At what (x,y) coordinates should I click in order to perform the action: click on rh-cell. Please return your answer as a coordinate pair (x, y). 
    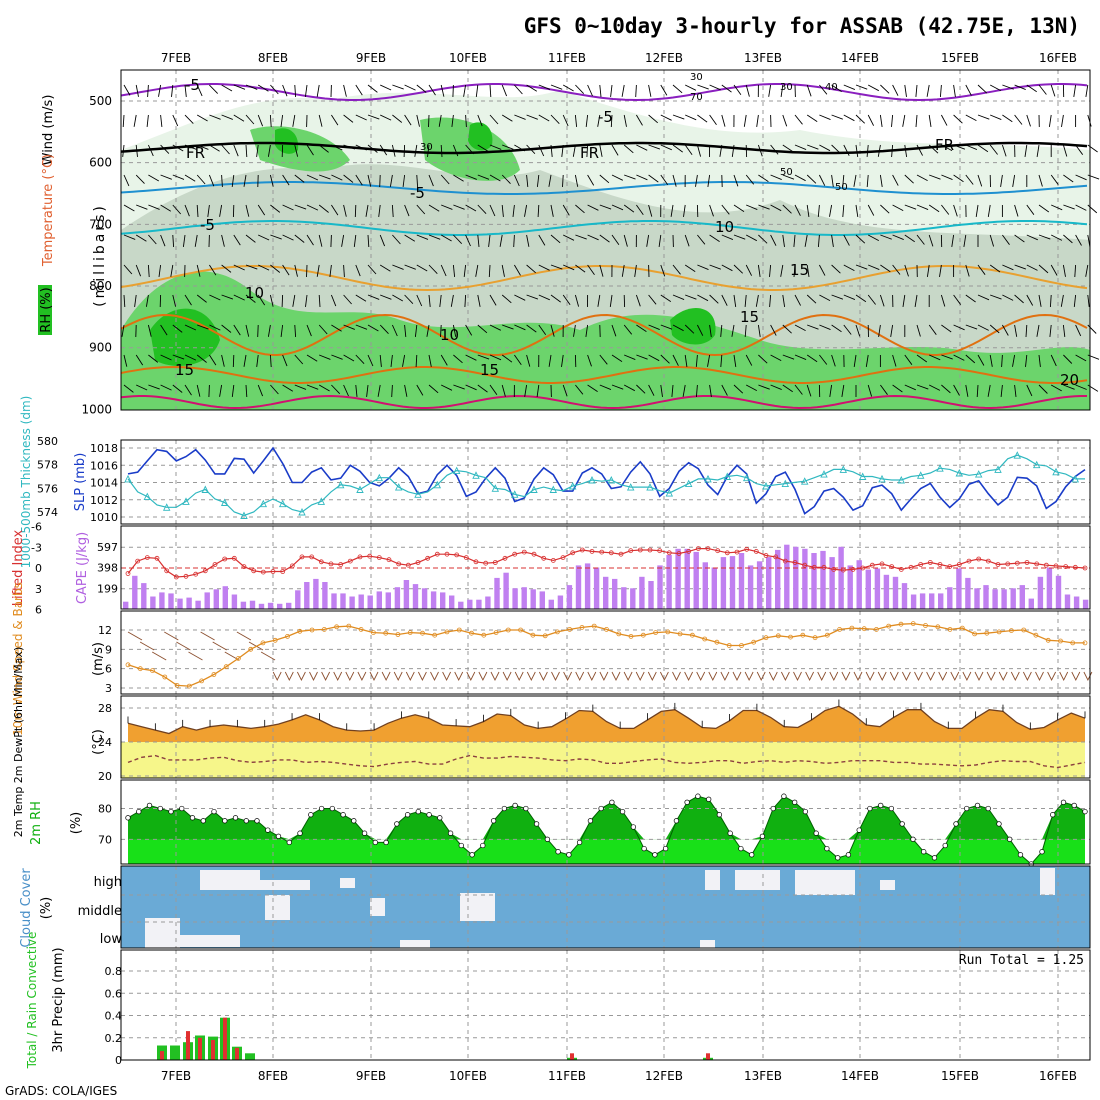
    Looking at the image, I should click on (185, 337).